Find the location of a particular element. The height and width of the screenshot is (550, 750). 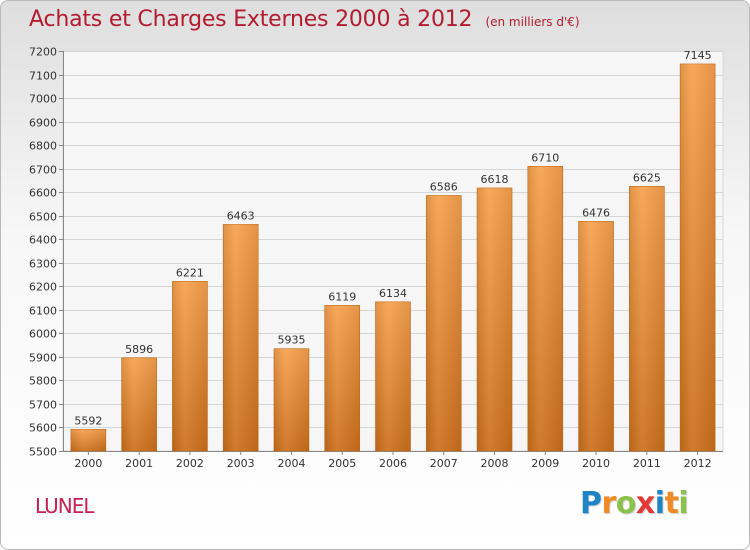

y-tick-label: 5600 is located at coordinates (43, 428).